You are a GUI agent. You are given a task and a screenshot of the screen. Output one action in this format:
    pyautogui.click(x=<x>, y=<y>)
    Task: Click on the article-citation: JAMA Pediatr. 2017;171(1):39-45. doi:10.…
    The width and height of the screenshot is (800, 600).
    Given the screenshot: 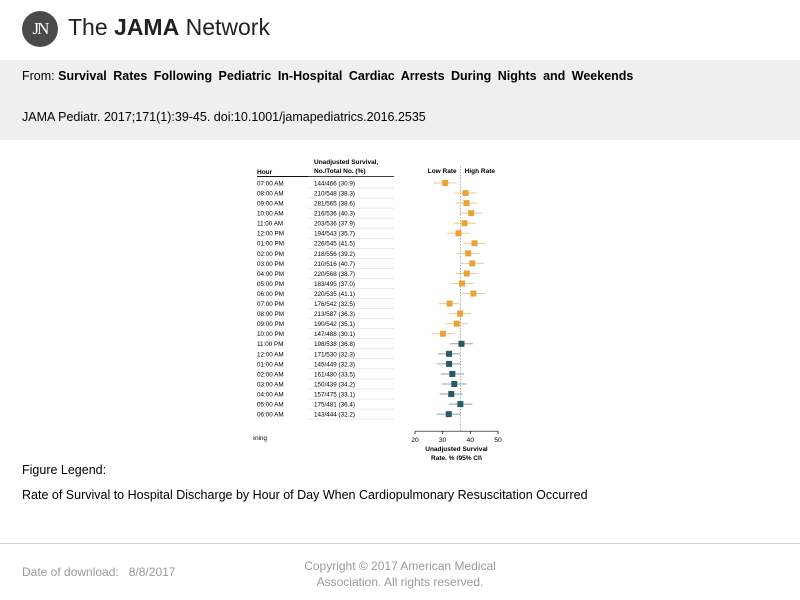 What is the action you would take?
    pyautogui.click(x=224, y=117)
    